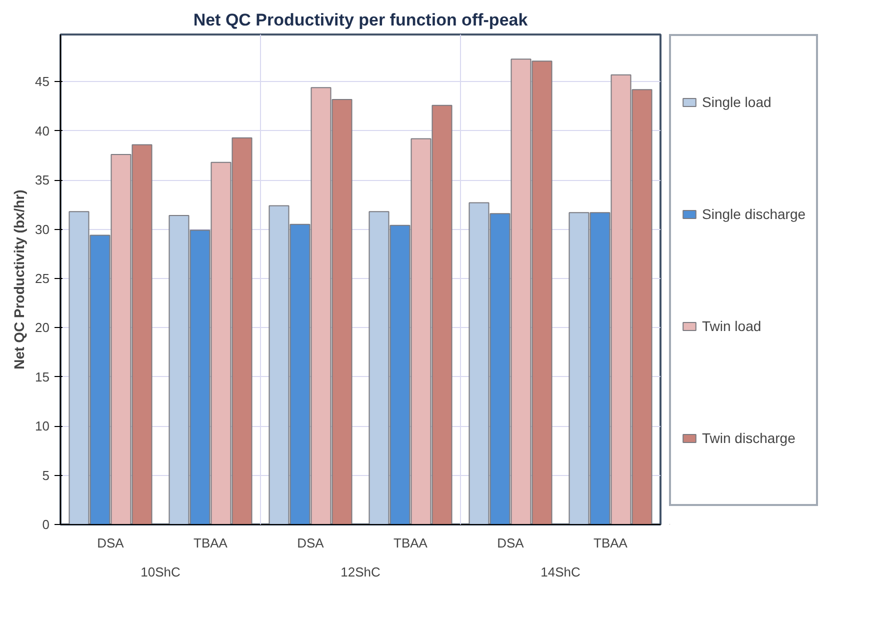  I want to click on y-axis-title: Net QC Productivity (bx/hr), so click(19, 280).